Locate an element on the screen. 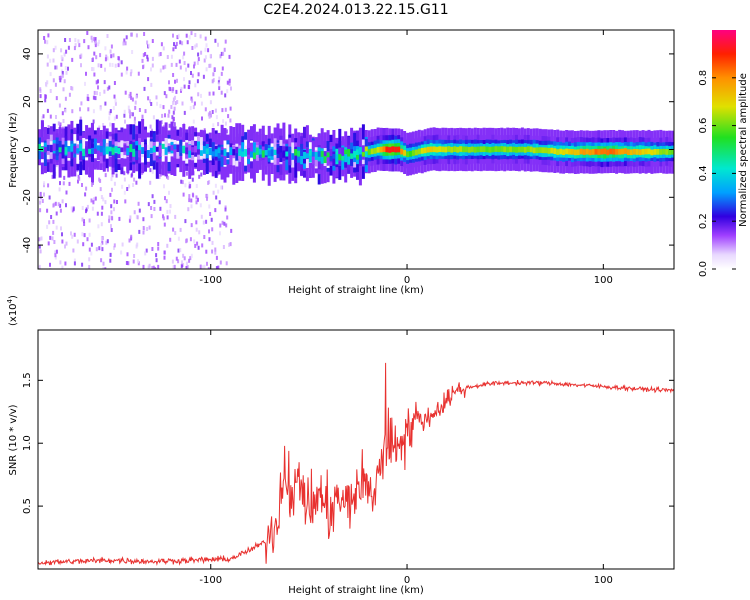 The width and height of the screenshot is (750, 600). spectrogram-y-label: Frequency (Hz) is located at coordinates (13, 150).